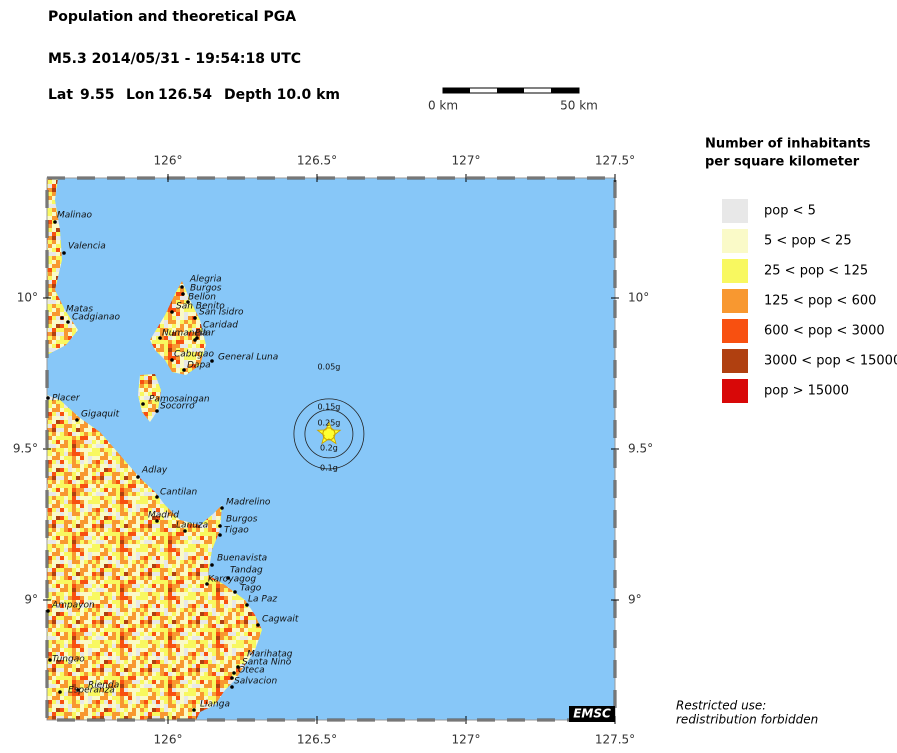  Describe the element at coordinates (149, 398) in the screenshot. I see `bucas-grande` at that location.